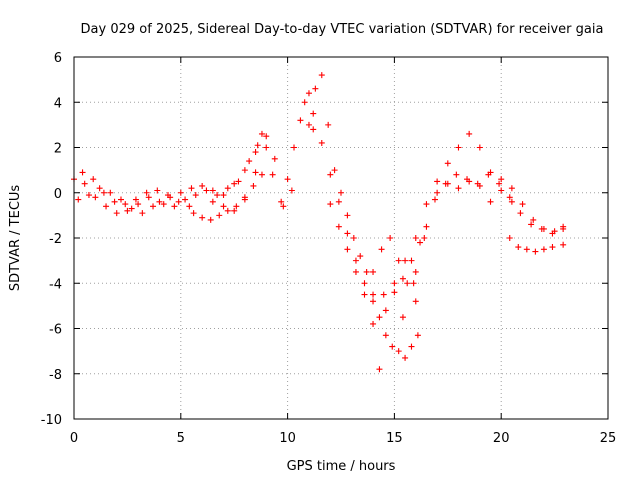  What do you see at coordinates (55, 330) in the screenshot?
I see `y-tick-label: -6` at bounding box center [55, 330].